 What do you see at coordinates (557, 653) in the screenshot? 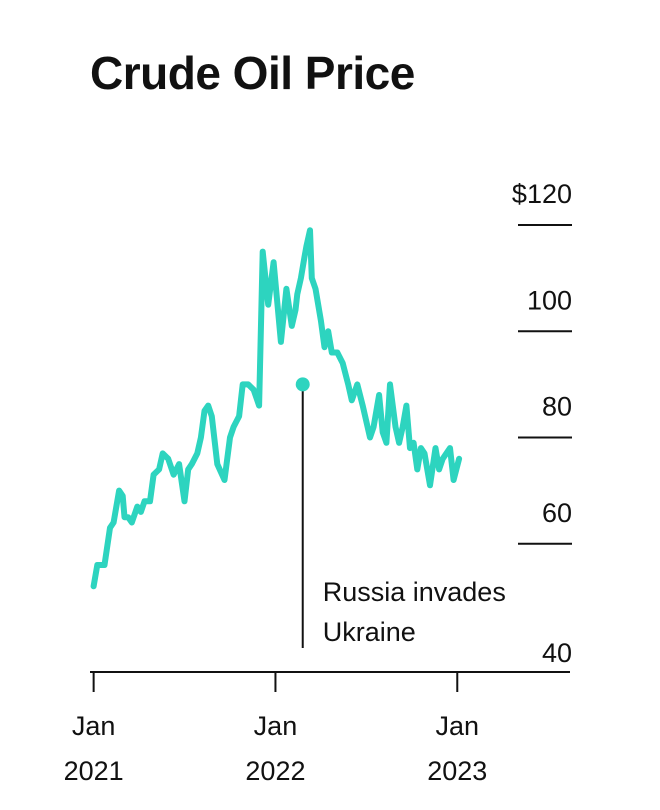
I see `y-tick-label: 40` at bounding box center [557, 653].